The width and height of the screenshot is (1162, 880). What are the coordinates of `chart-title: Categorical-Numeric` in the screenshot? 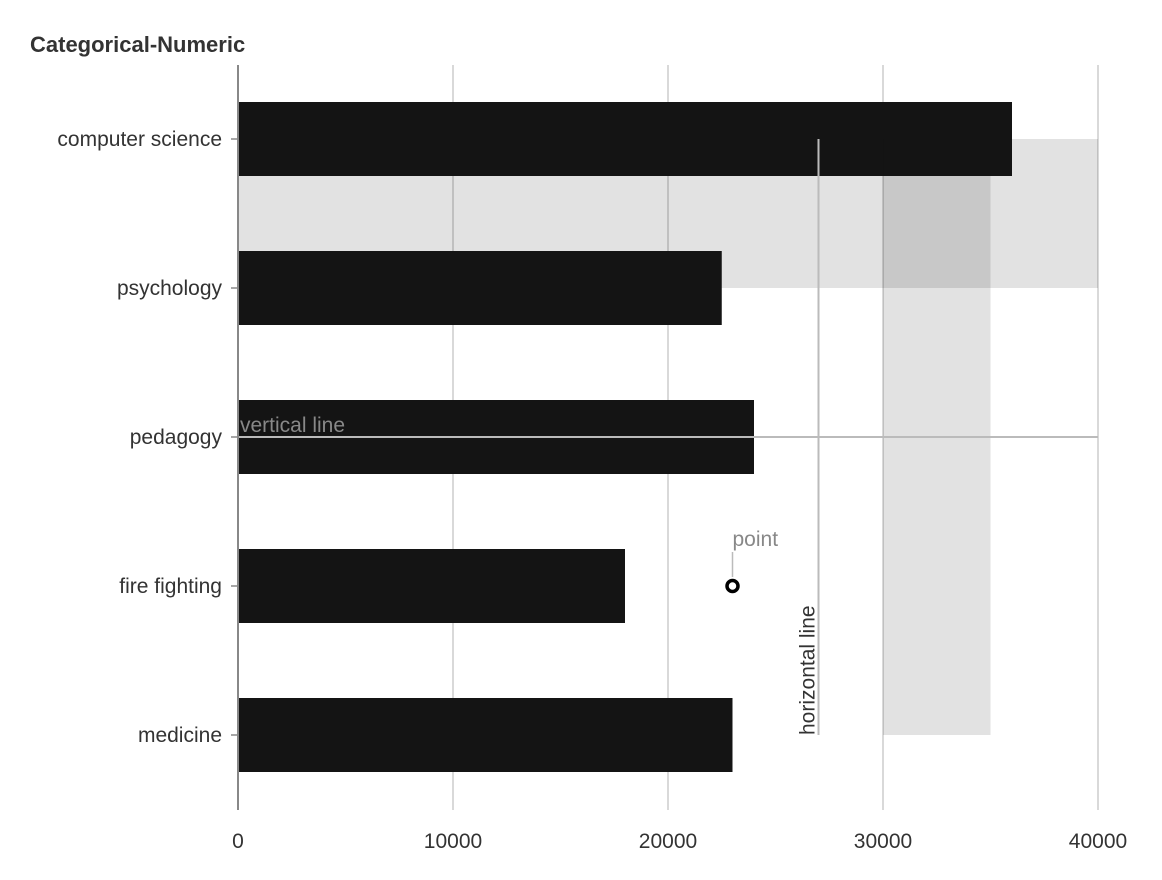 It's located at (138, 44).